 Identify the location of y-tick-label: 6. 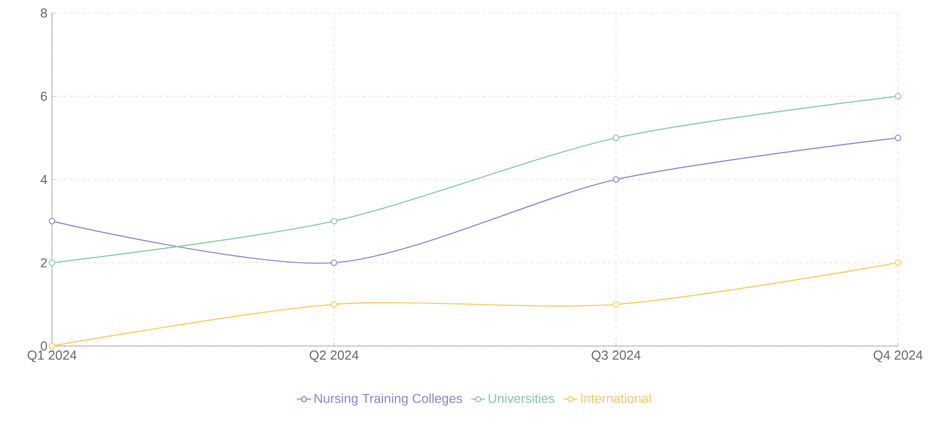
(43, 96).